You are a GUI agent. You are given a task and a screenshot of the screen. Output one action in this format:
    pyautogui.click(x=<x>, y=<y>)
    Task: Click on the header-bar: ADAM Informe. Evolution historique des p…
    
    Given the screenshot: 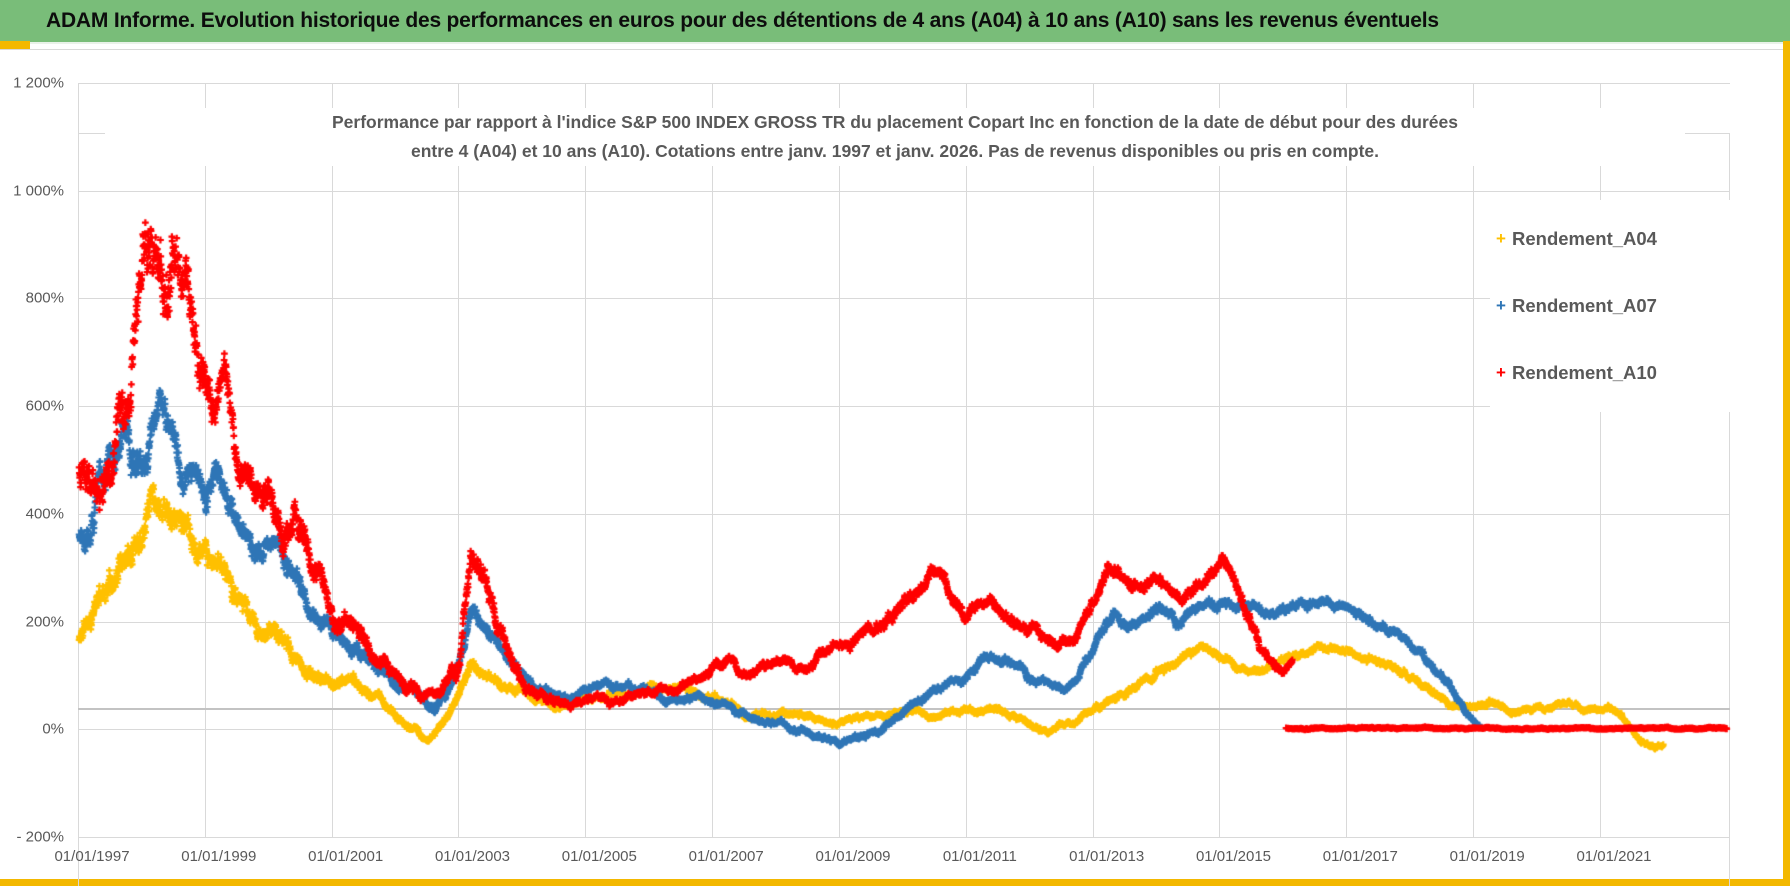 What is the action you would take?
    pyautogui.click(x=895, y=22)
    